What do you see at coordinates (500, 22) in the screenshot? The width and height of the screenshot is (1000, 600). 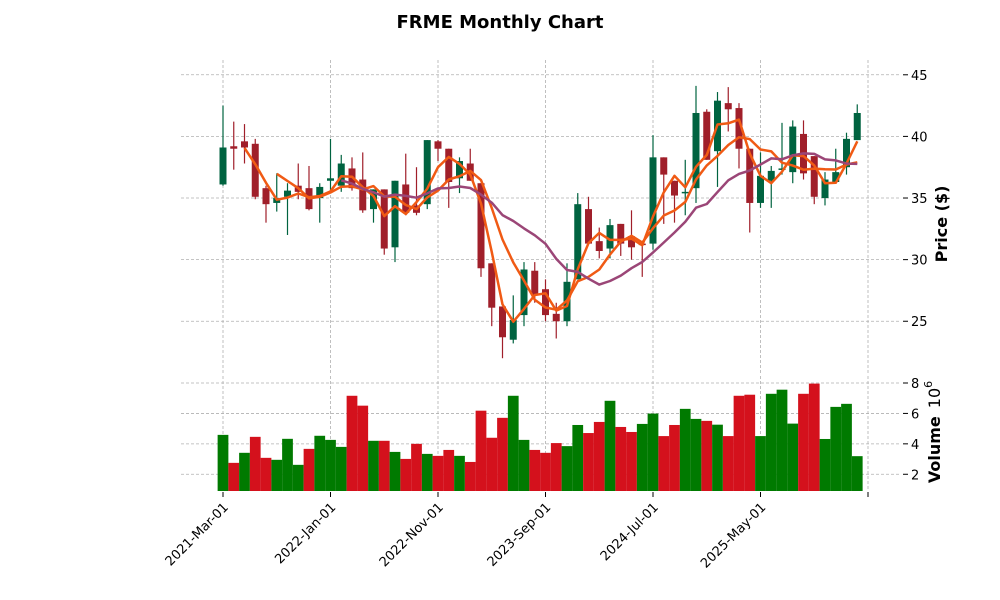 I see `chart-title: FRME Monthly Chart` at bounding box center [500, 22].